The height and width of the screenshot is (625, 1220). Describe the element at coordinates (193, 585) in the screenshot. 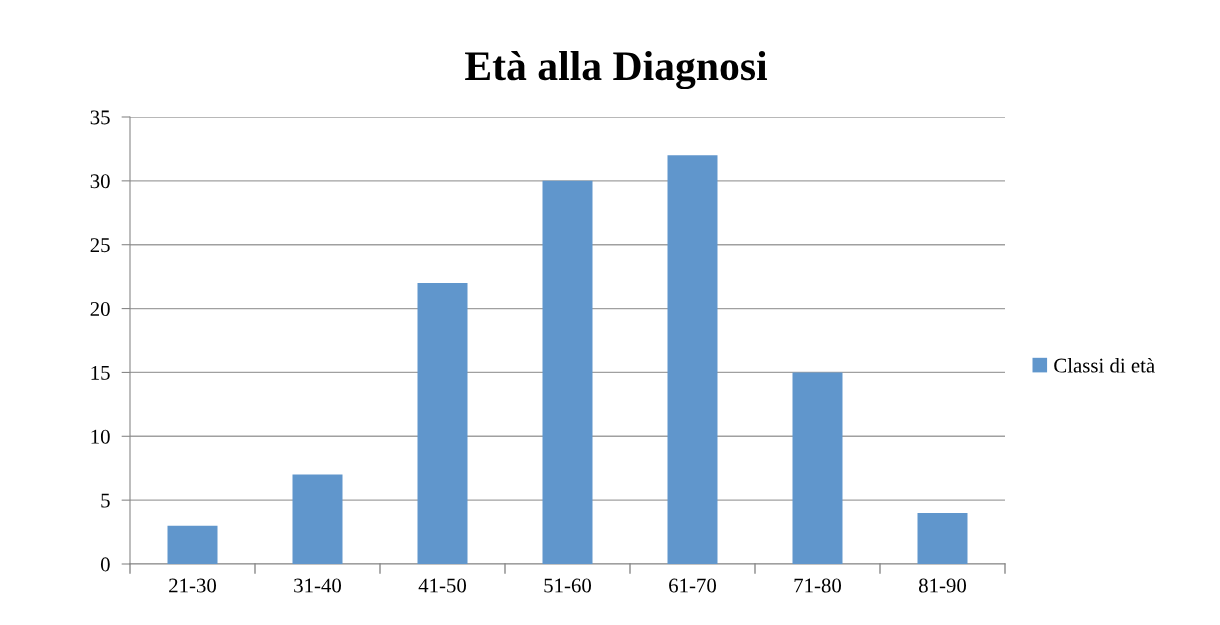

I see `x-tick-label: 21-30` at that location.